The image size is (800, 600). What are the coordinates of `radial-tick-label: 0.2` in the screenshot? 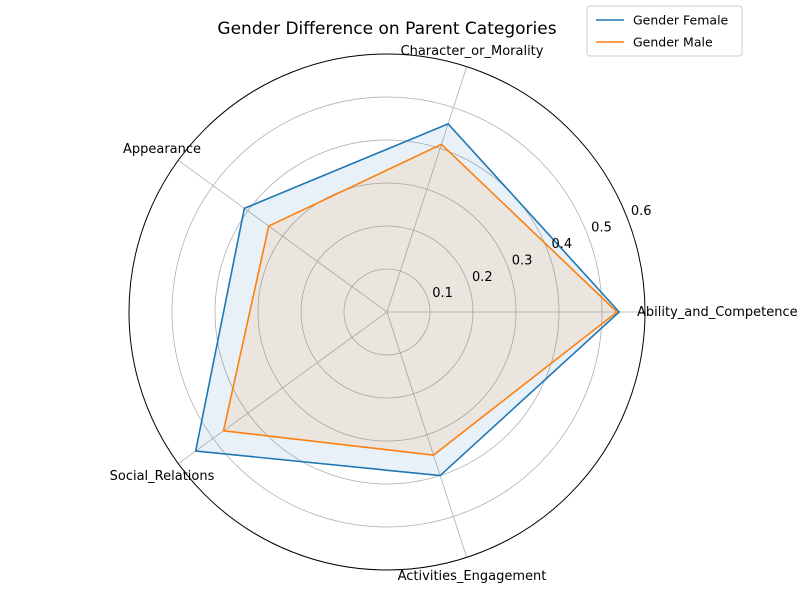 It's located at (482, 277).